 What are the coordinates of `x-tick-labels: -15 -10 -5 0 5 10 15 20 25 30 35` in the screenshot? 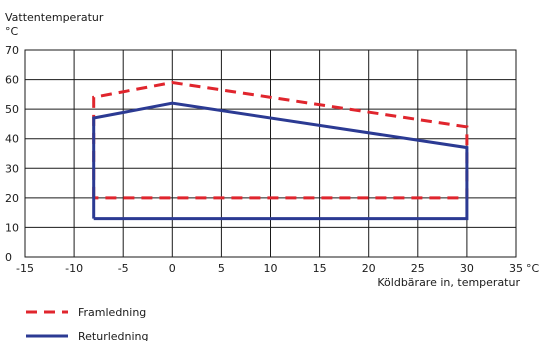 It's located at (269, 268).